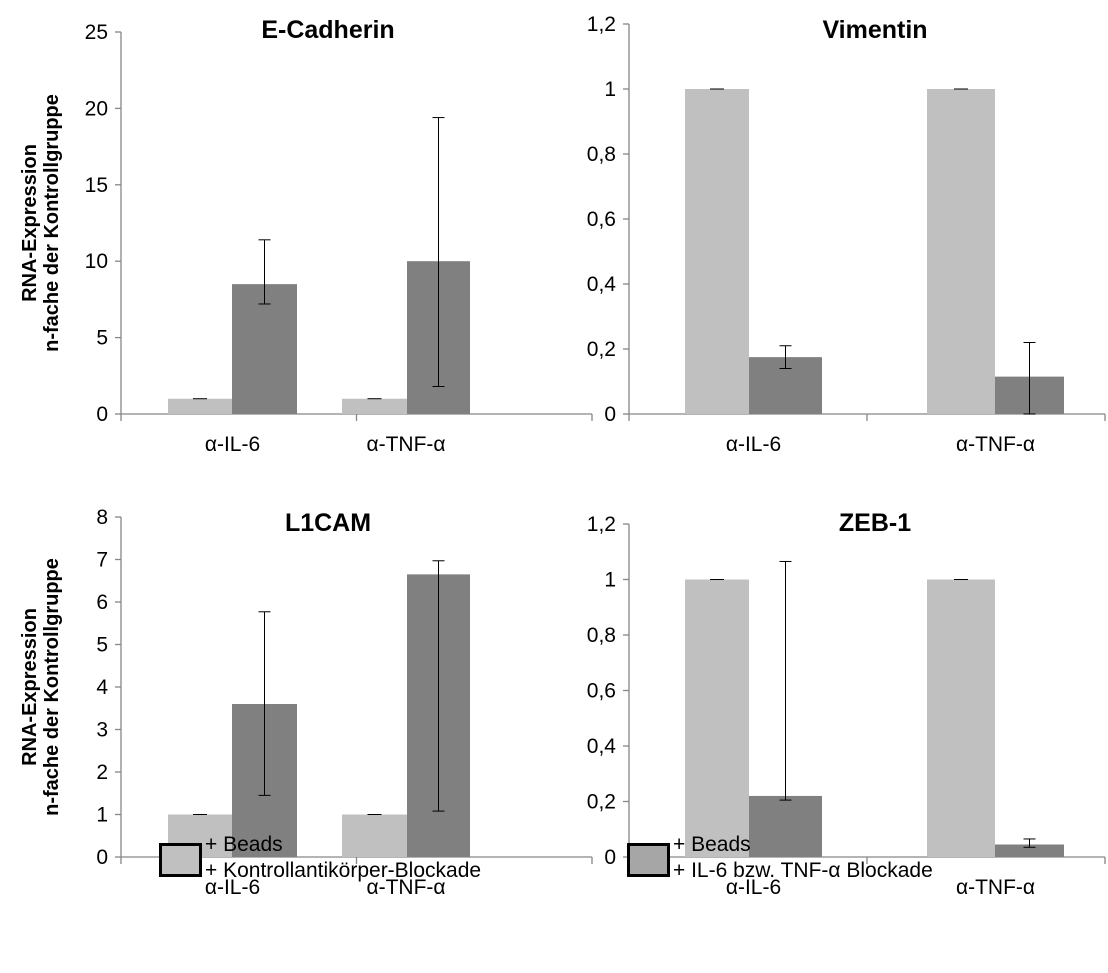 Image resolution: width=1108 pixels, height=973 pixels. Describe the element at coordinates (874, 30) in the screenshot. I see `chart-title: Vimentin` at that location.